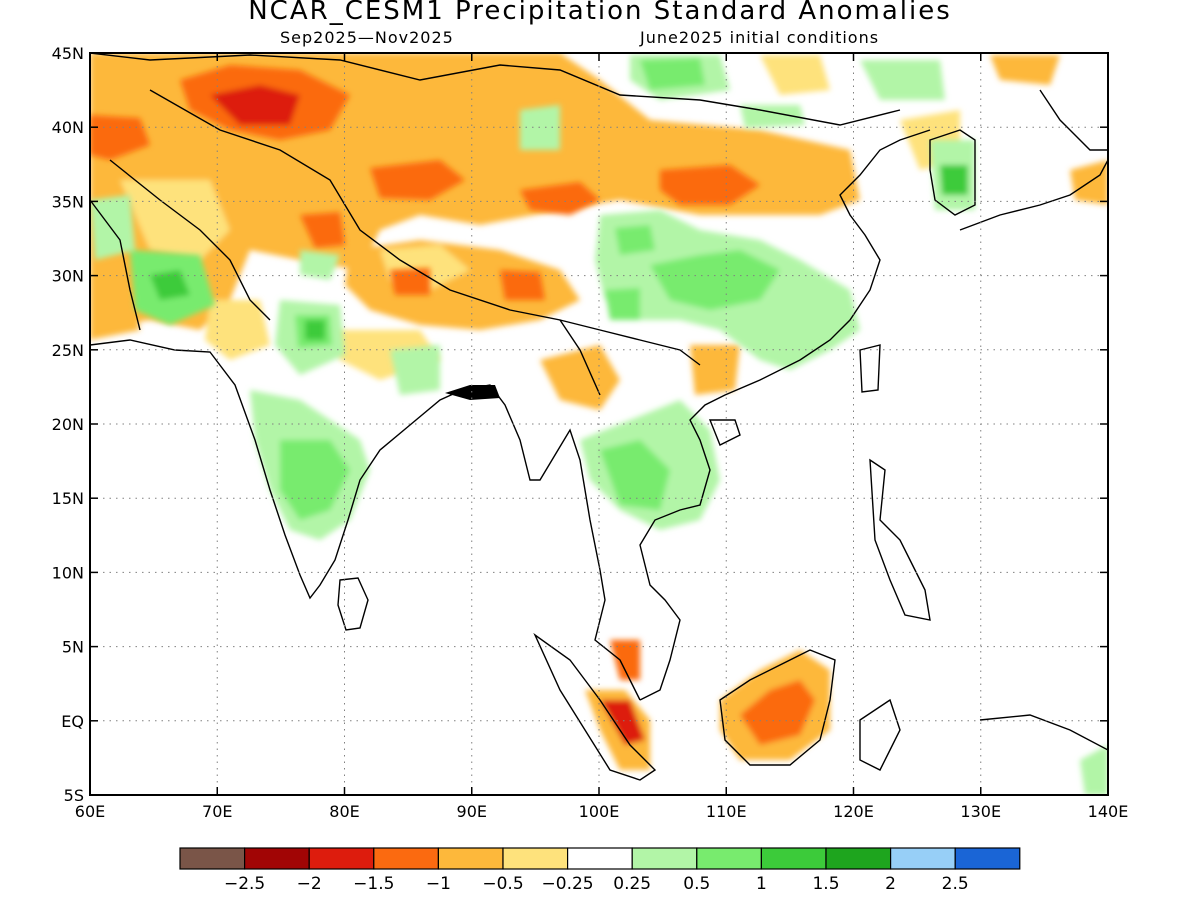 This screenshot has height=900, width=1200. What do you see at coordinates (890, 884) in the screenshot?
I see `colorbar-label: 2` at bounding box center [890, 884].